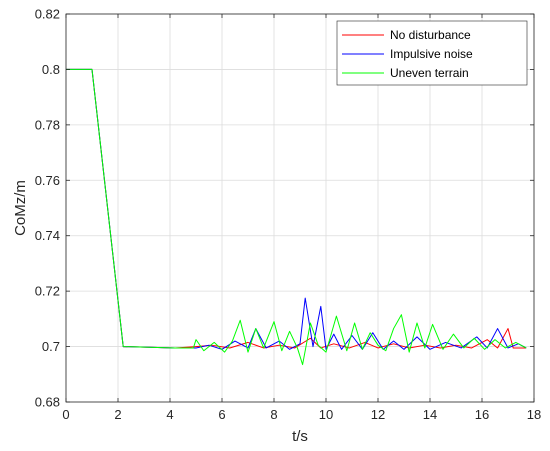 This screenshot has height=451, width=550. I want to click on y-tick-label: 0.82, so click(47, 14).